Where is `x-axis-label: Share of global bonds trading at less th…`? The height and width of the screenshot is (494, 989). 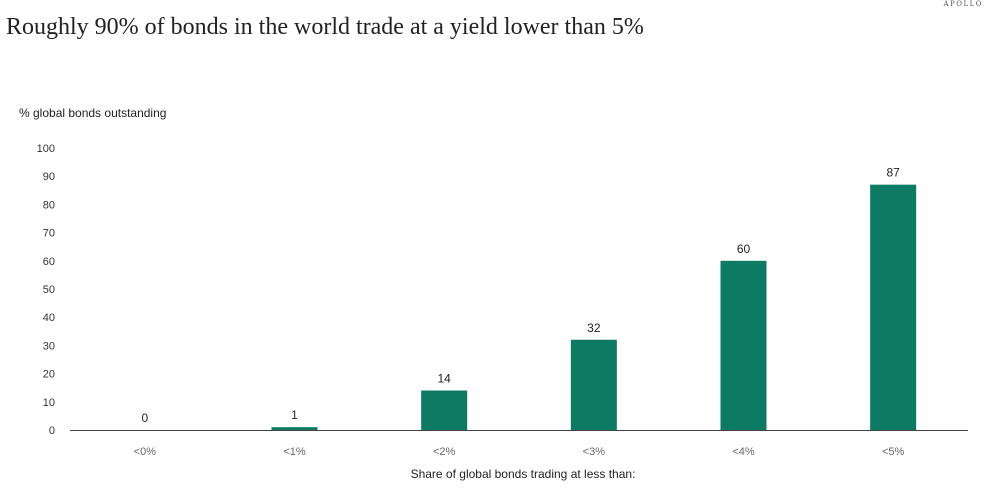
x-axis-label: Share of global bonds trading at less th… is located at coordinates (523, 474).